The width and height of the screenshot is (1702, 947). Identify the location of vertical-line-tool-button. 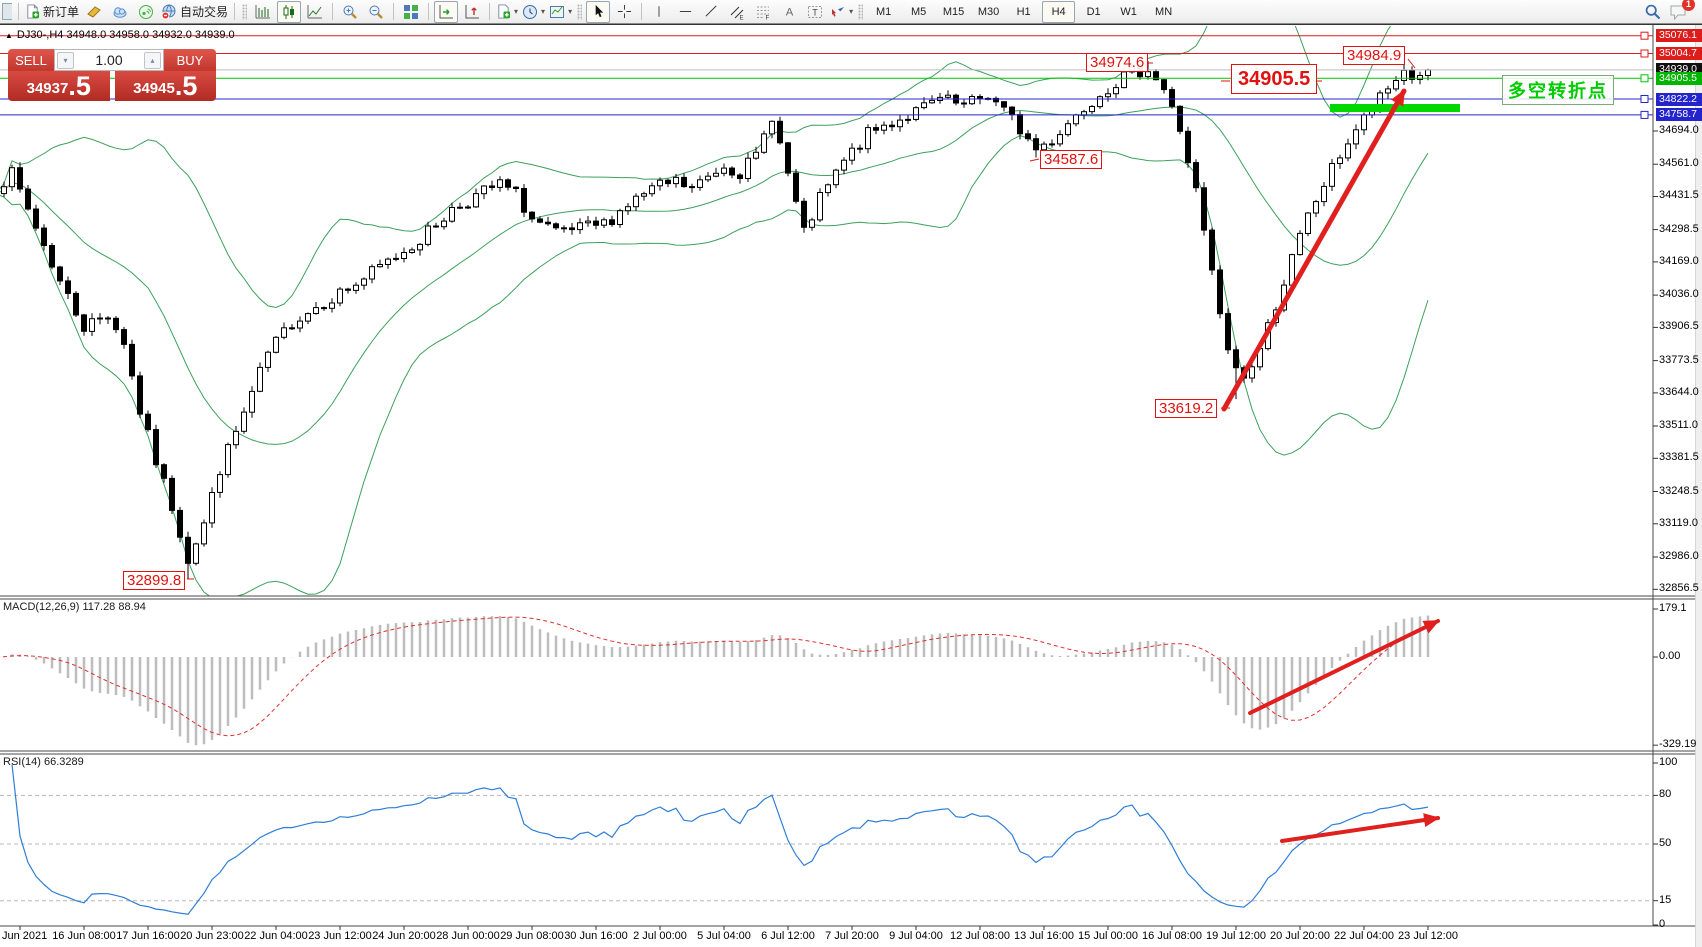
(659, 12).